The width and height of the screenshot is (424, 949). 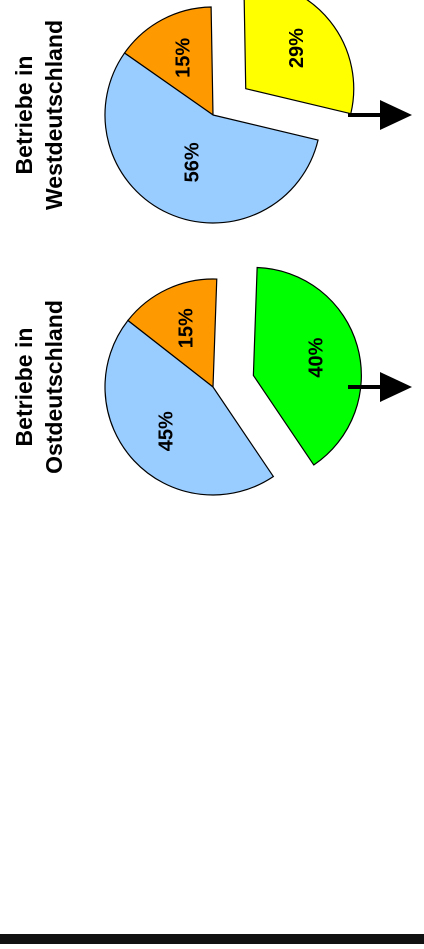 I want to click on slice-label-1-0: 15%, so click(x=187, y=328).